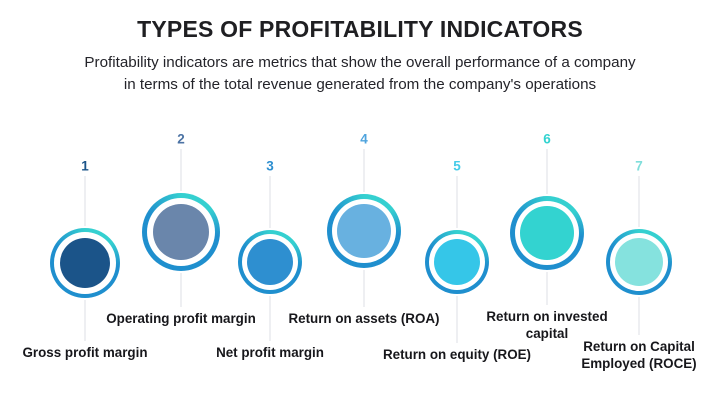  What do you see at coordinates (85, 352) in the screenshot?
I see `indicator-label: Gross profit margin` at bounding box center [85, 352].